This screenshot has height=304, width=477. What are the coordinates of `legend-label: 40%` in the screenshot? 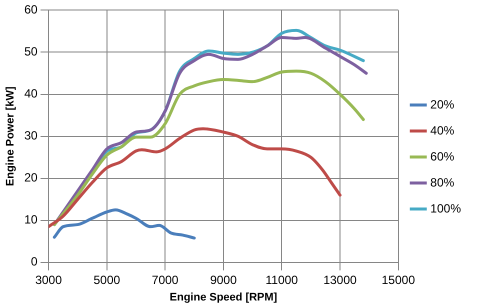 It's located at (442, 130).